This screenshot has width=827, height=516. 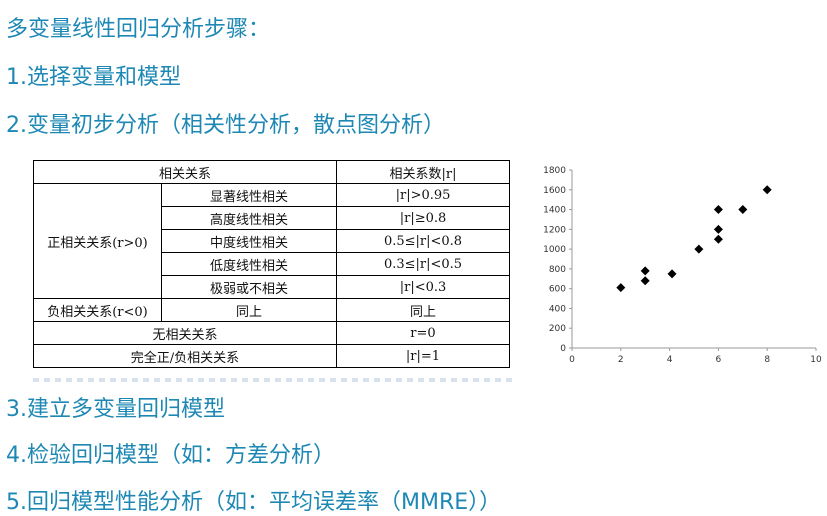 What do you see at coordinates (554, 211) in the screenshot?
I see `y-tick-label: 1400` at bounding box center [554, 211].